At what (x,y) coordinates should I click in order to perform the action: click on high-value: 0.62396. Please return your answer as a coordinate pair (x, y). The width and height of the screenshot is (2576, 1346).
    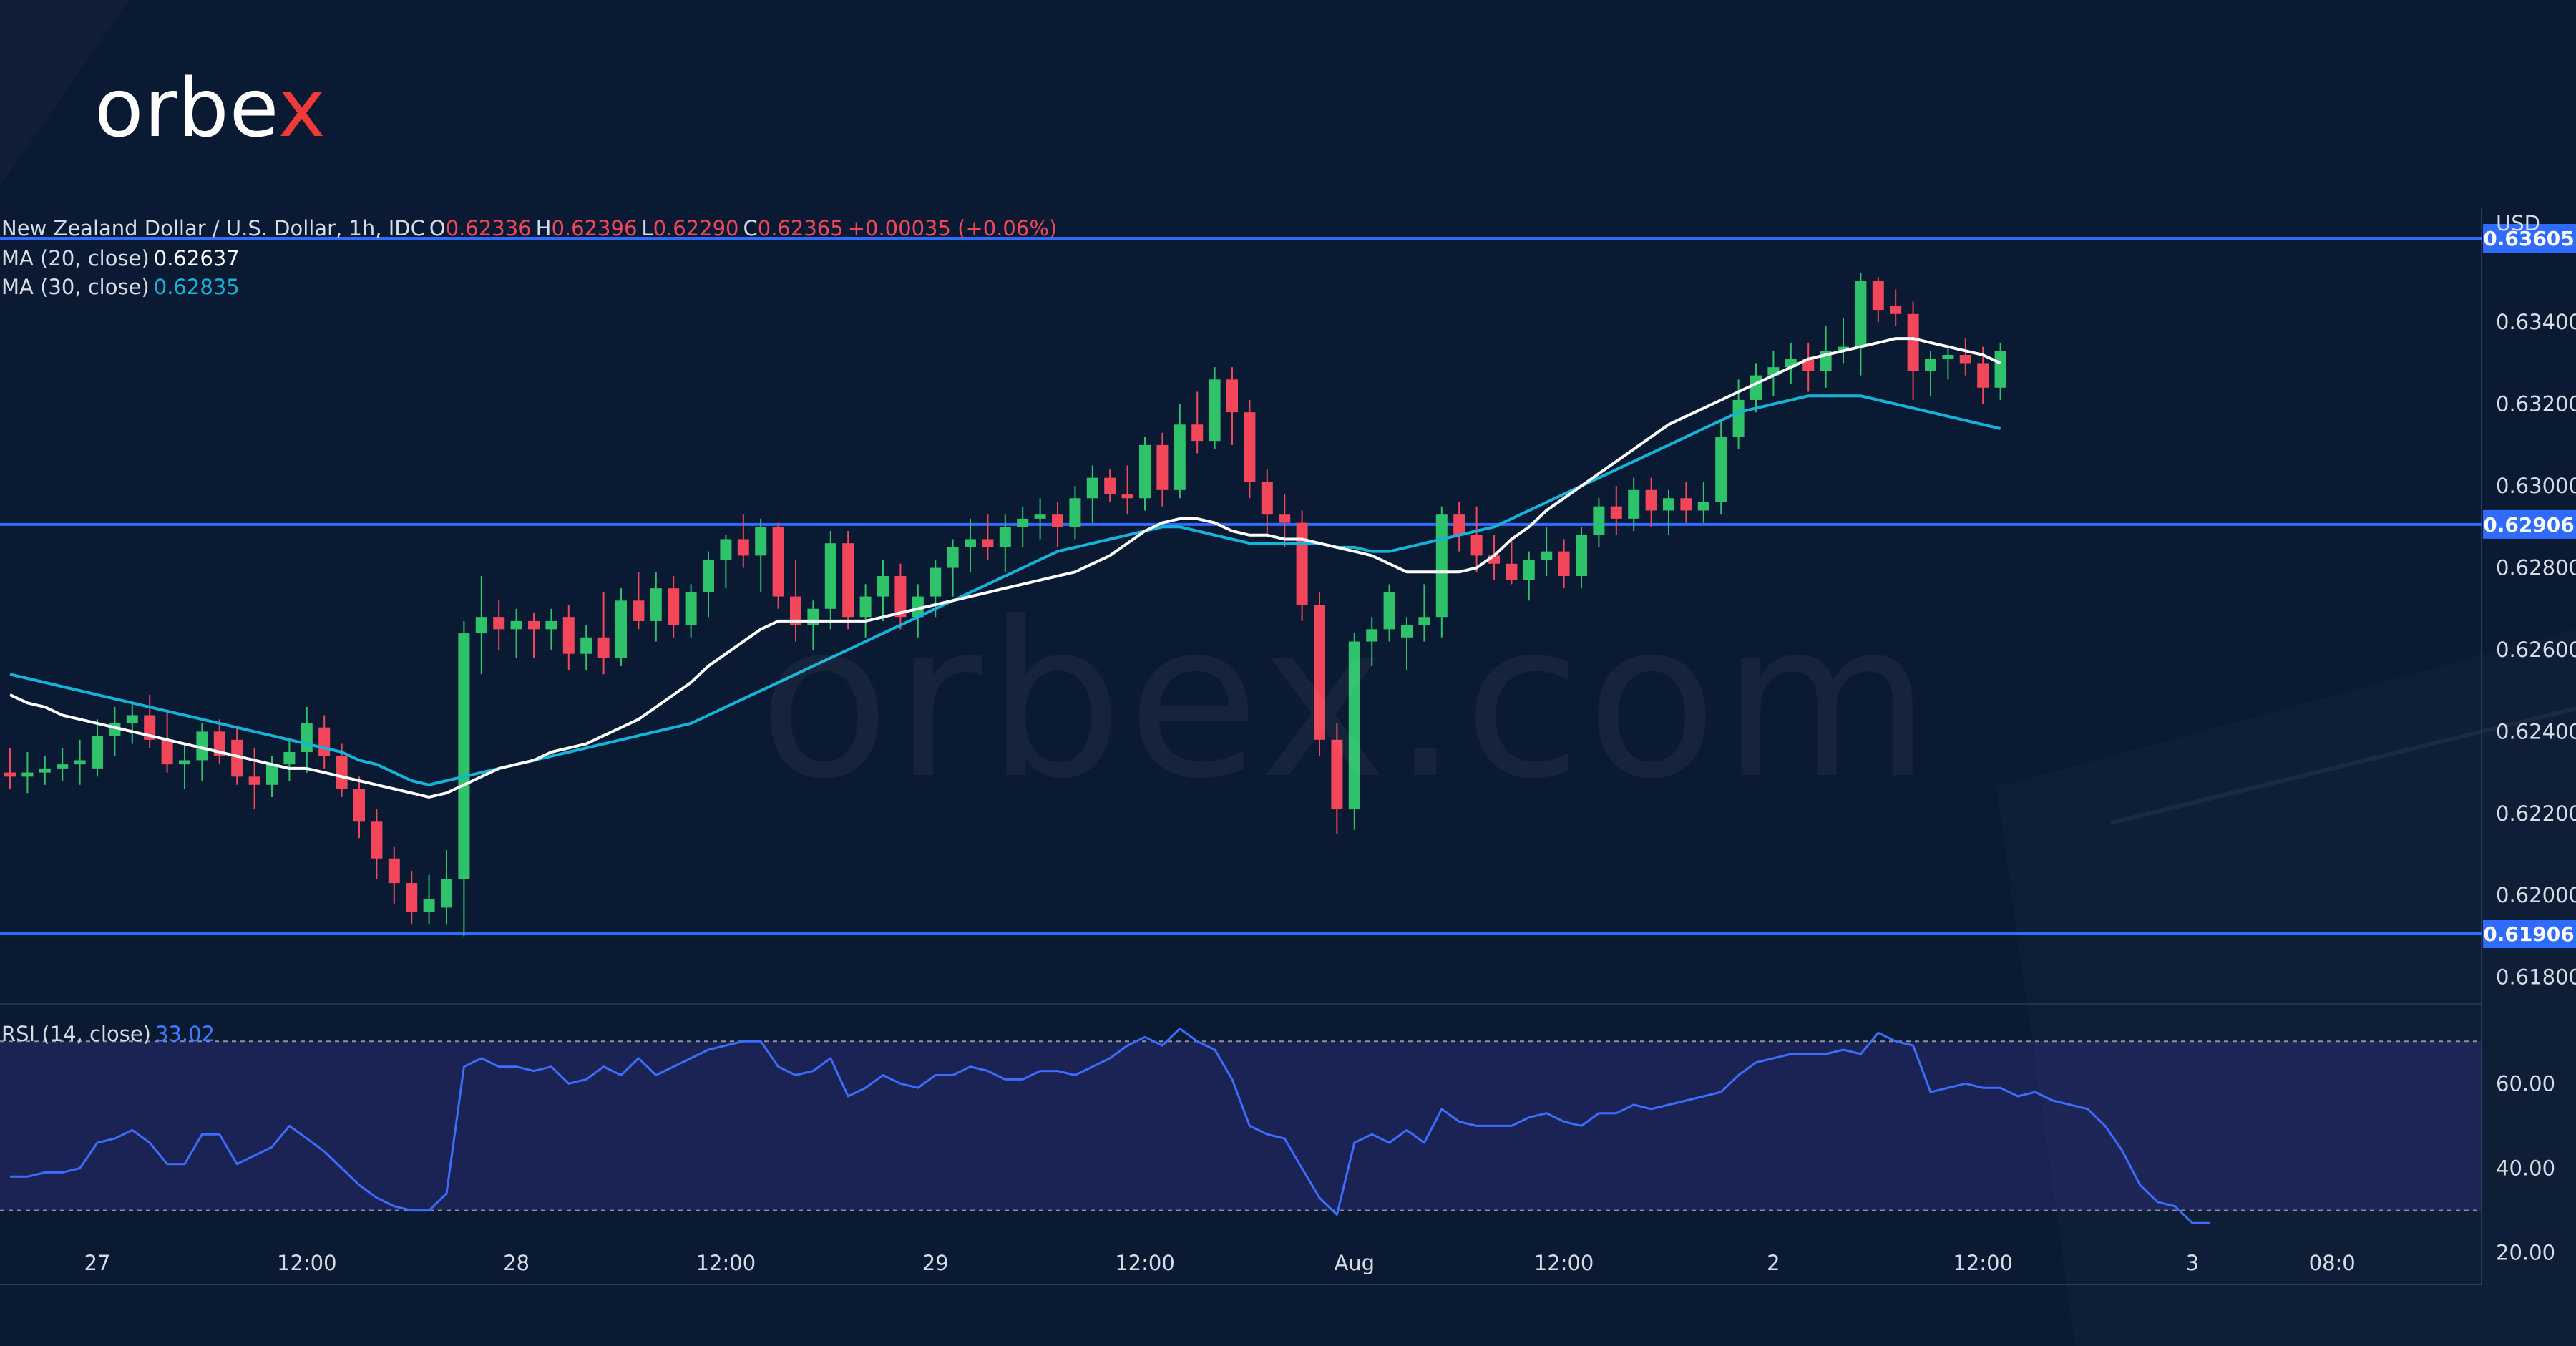
    Looking at the image, I should click on (594, 228).